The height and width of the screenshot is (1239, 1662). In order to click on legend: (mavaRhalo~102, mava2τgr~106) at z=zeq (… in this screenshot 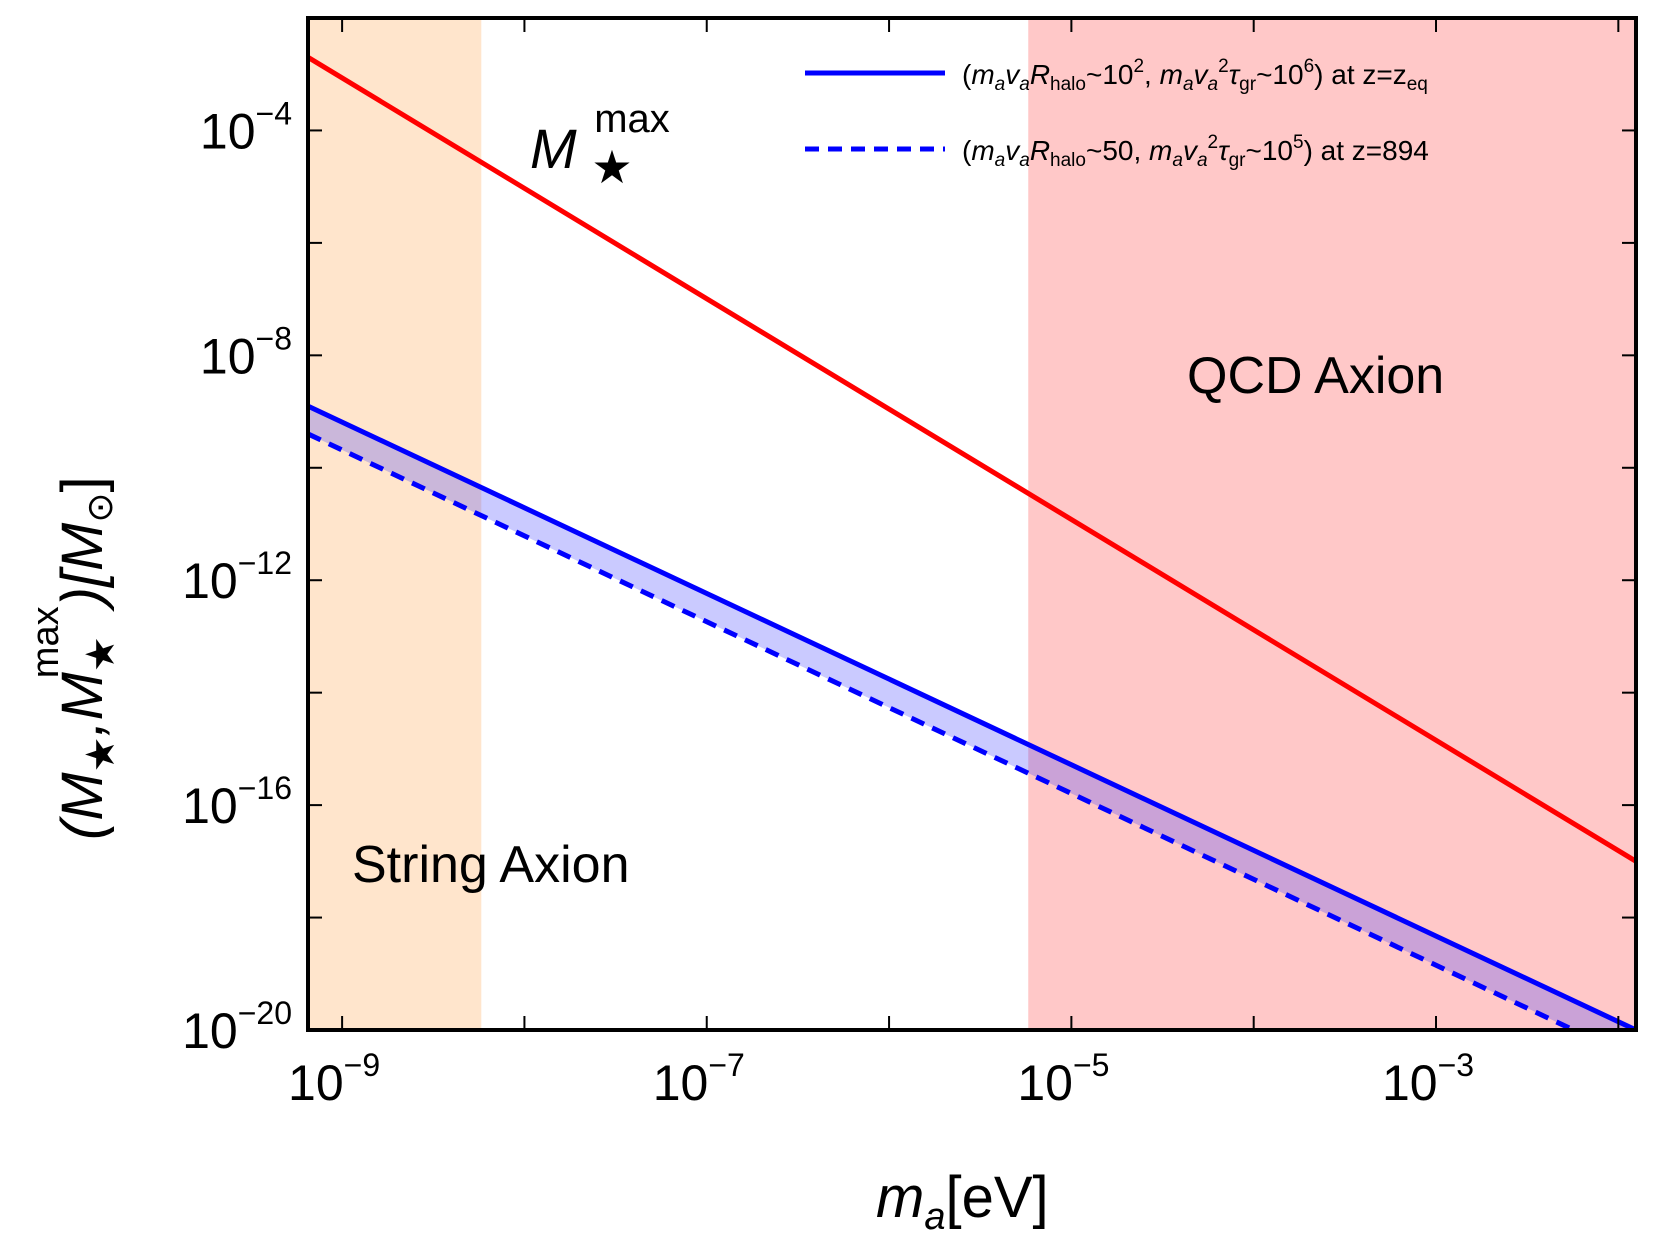, I will do `click(1117, 113)`.